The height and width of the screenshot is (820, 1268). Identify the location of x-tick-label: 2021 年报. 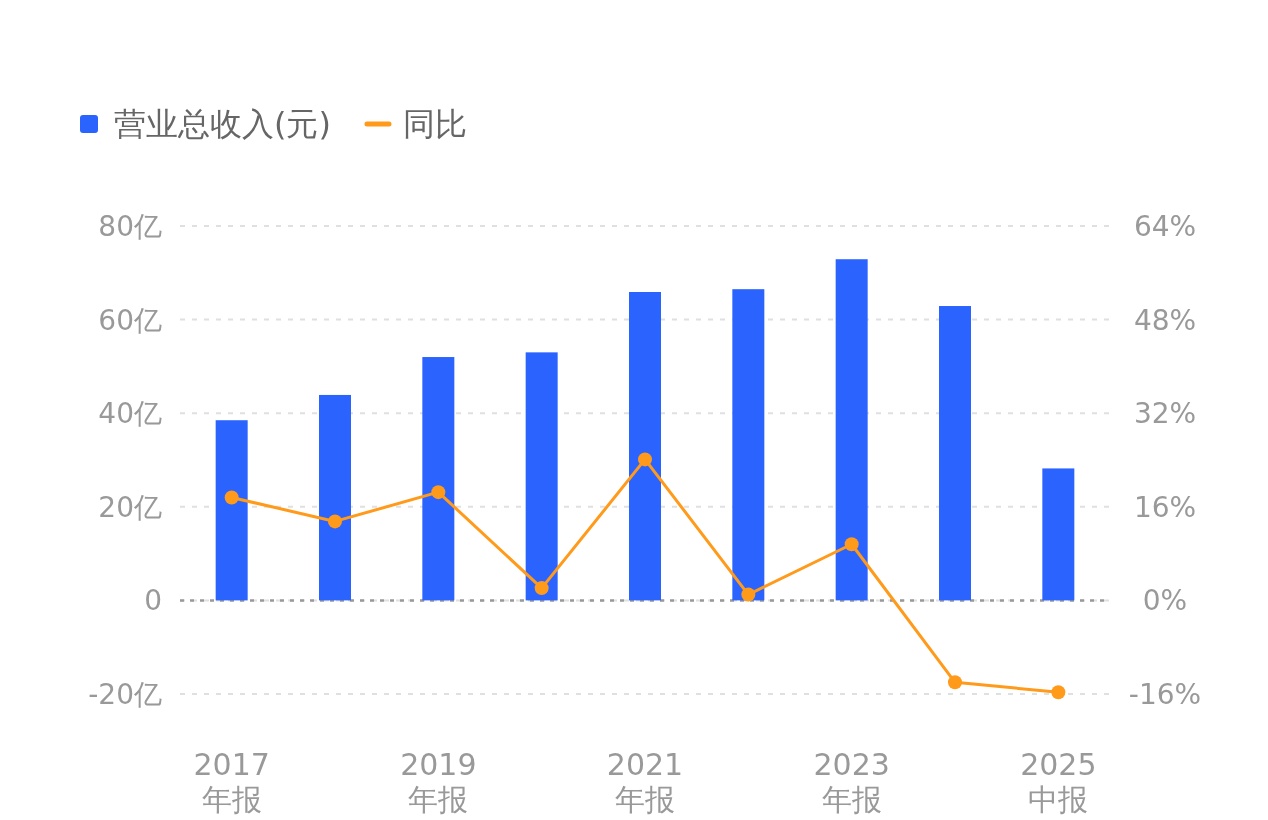
(645, 782).